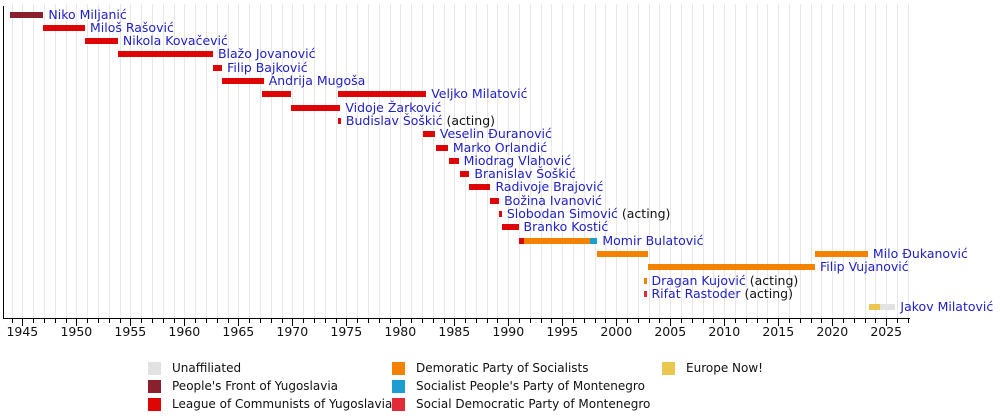 The width and height of the screenshot is (1000, 418). Describe the element at coordinates (525, 174) in the screenshot. I see `person-name-link: Branislav Šoškić` at that location.